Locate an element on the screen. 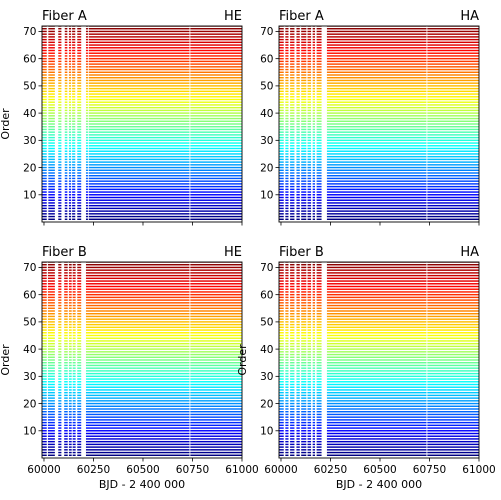  order-20-points is located at coordinates (379, 167).